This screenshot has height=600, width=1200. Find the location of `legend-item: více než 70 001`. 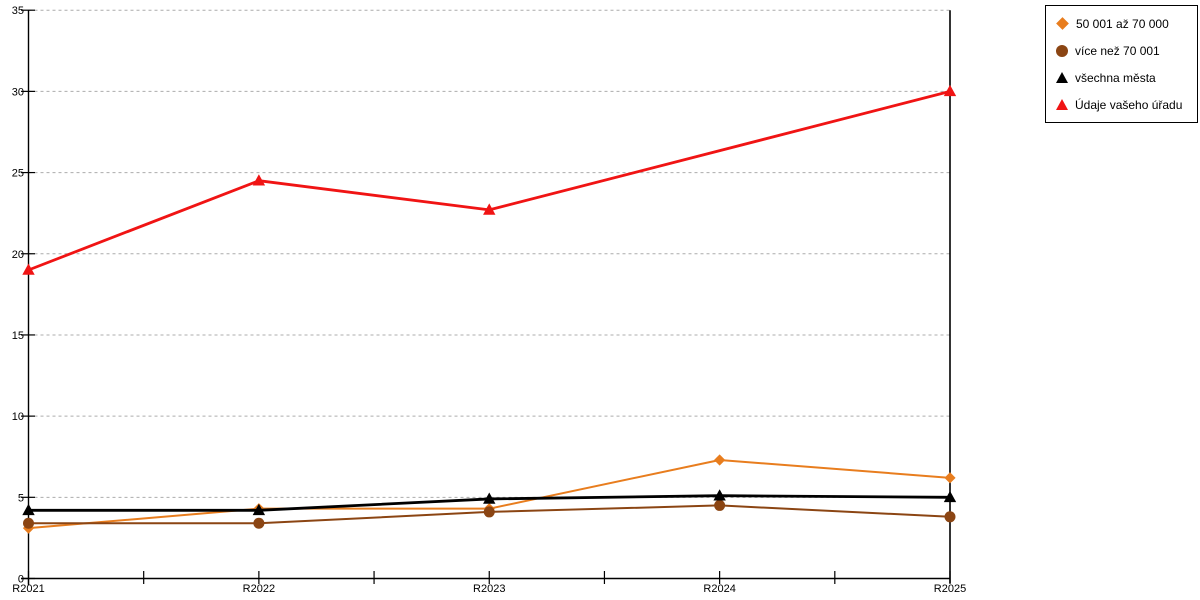

legend-item: více než 70 001 is located at coordinates (1122, 50).